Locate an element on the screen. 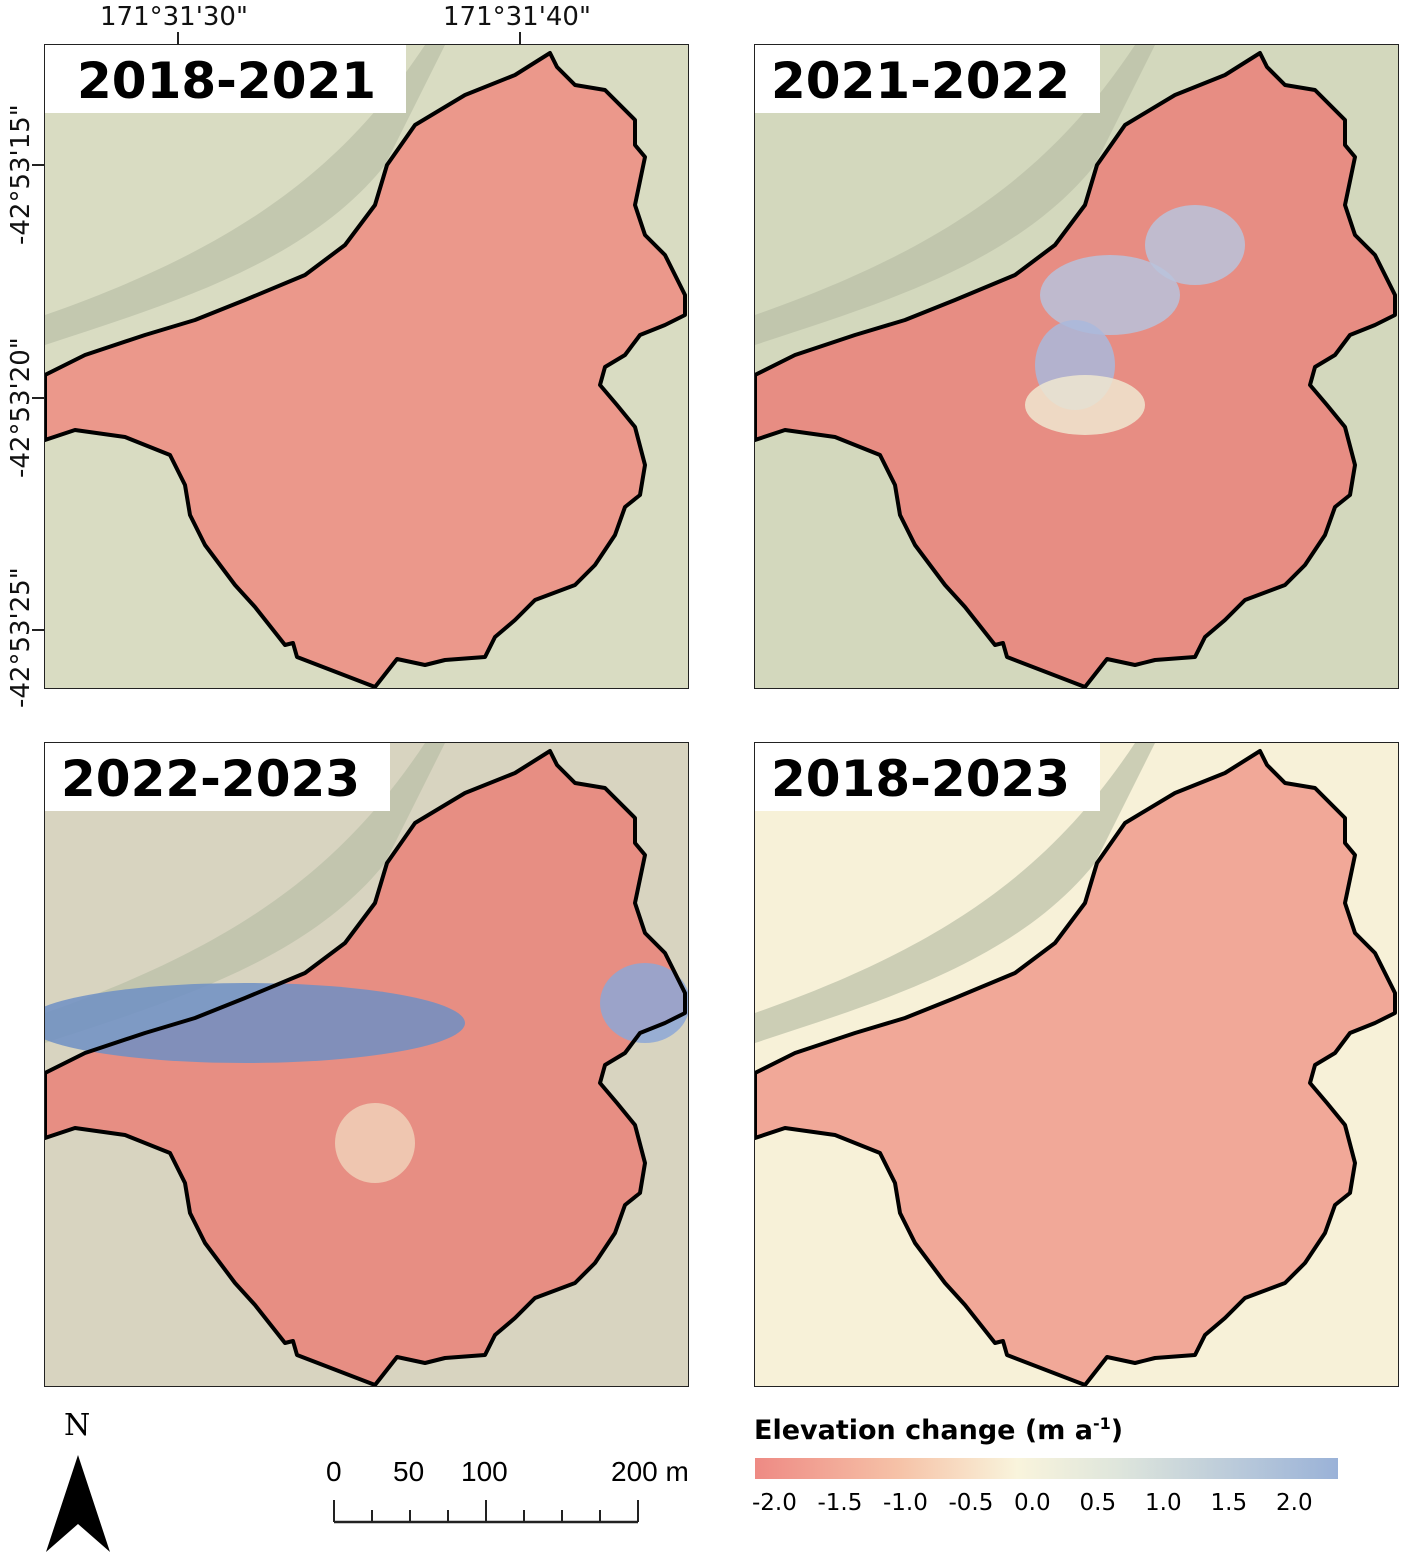  scale-label: 200 m is located at coordinates (650, 1471).